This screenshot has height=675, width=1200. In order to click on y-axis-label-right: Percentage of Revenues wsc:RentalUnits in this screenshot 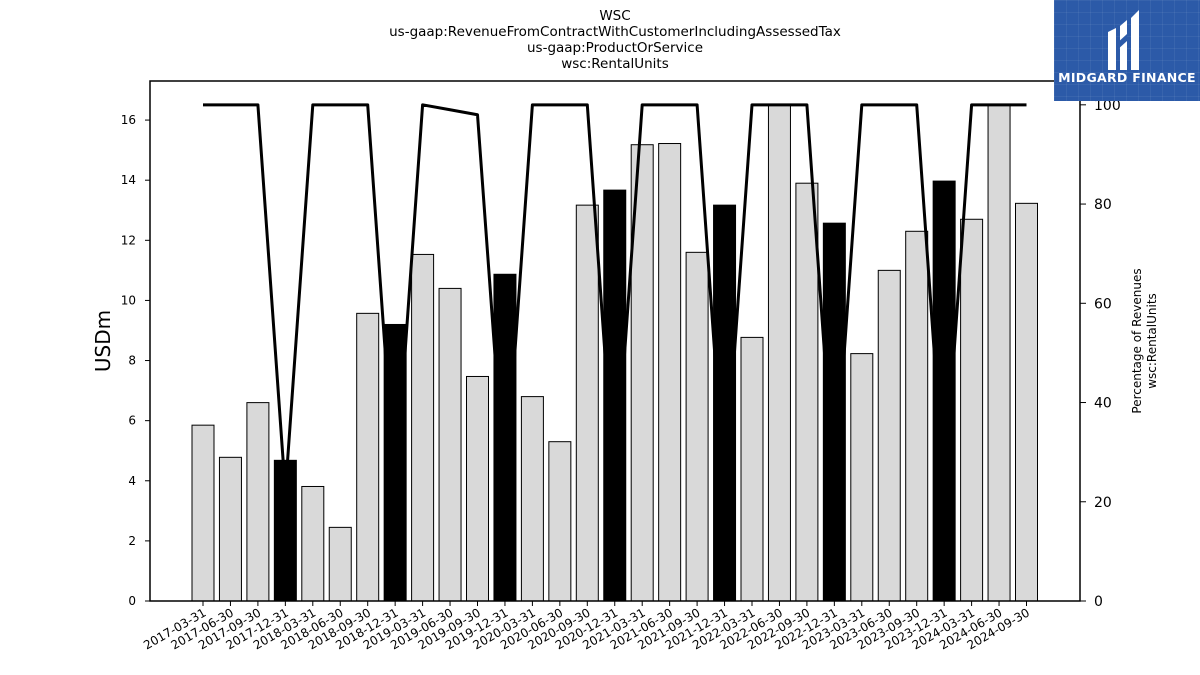, I will do `click(1144, 340)`.